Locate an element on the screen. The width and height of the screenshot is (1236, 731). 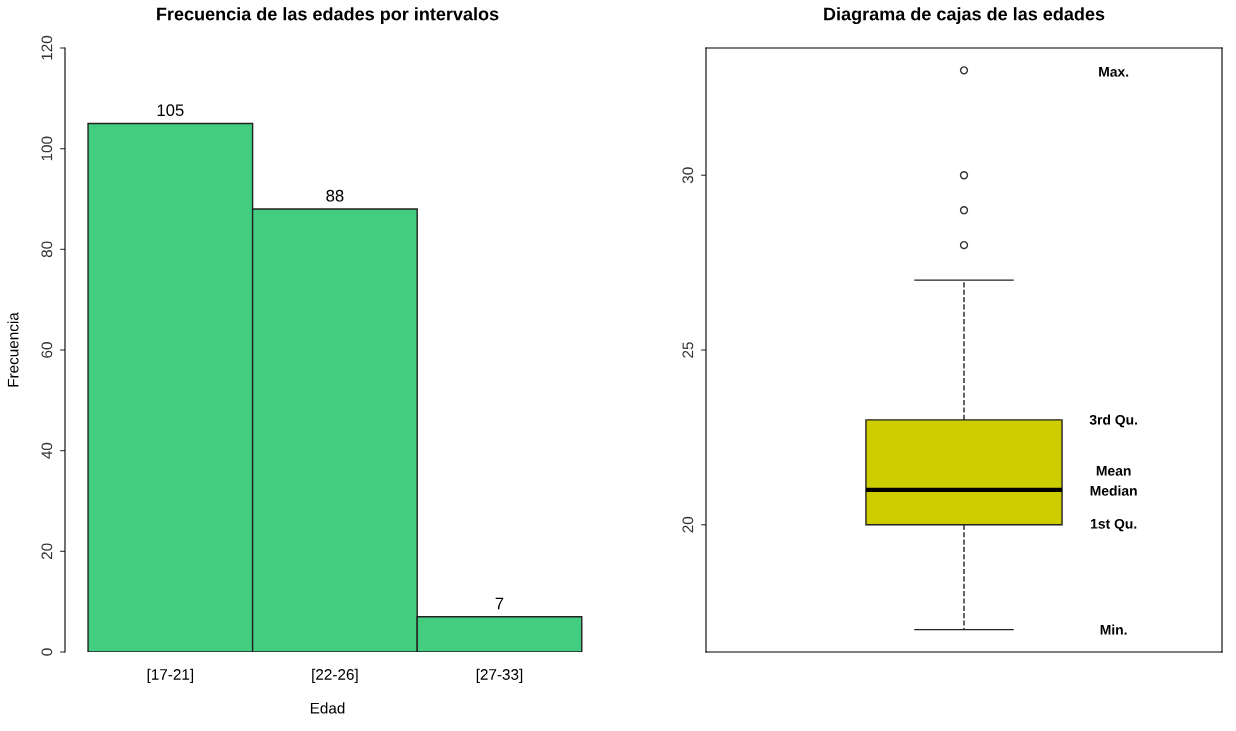
data-label: 7 is located at coordinates (499, 603).